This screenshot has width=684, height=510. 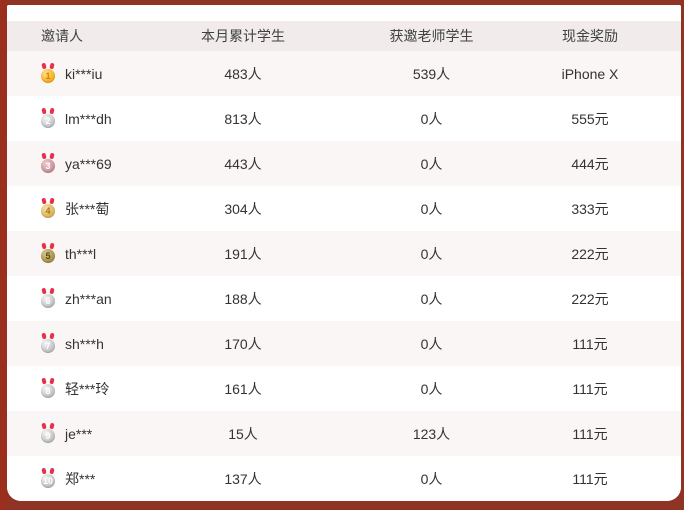 What do you see at coordinates (243, 163) in the screenshot?
I see `monthly-students-value: 443人` at bounding box center [243, 163].